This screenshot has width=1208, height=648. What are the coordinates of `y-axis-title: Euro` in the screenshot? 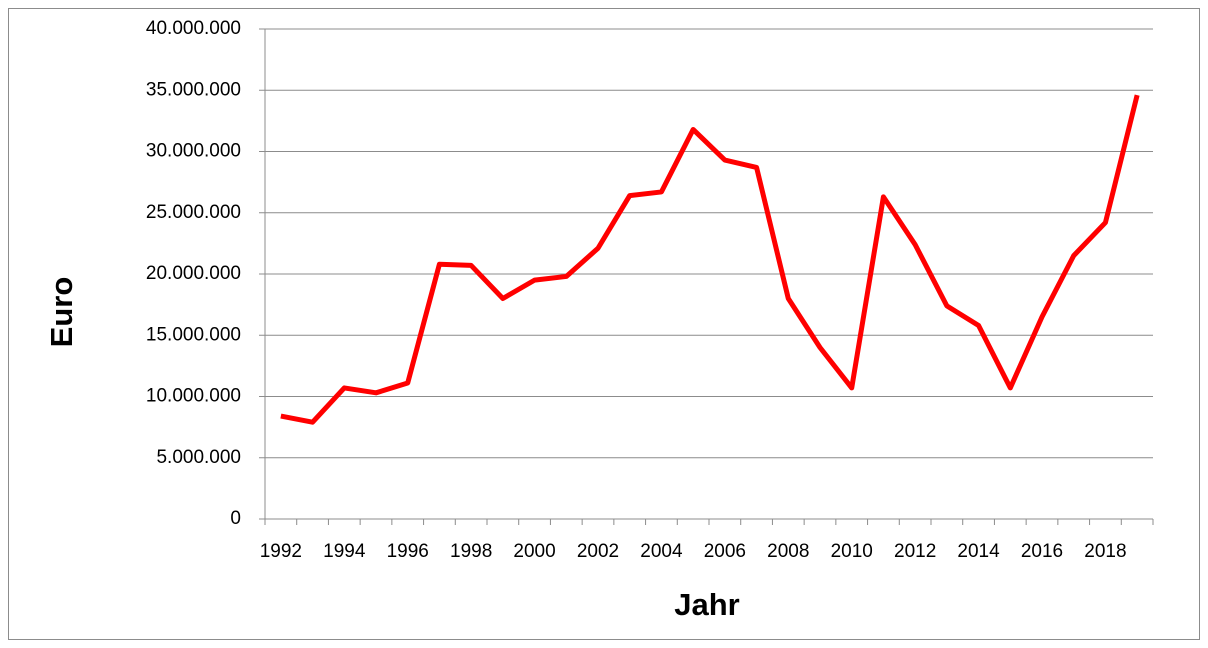 It's located at (61, 312).